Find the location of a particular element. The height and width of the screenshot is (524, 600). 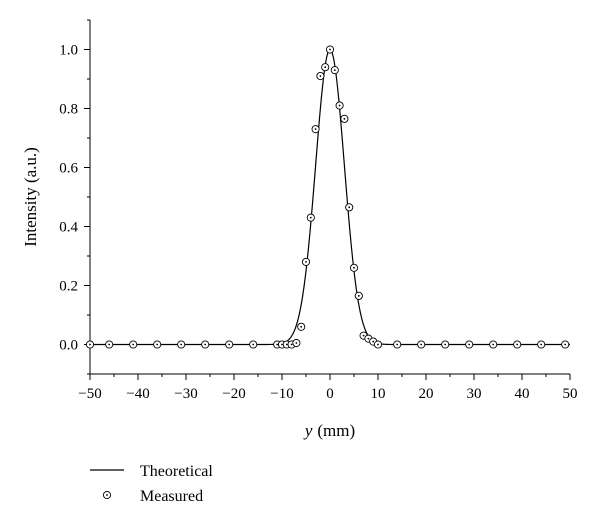

x-tick-label: −20 is located at coordinates (233, 394).